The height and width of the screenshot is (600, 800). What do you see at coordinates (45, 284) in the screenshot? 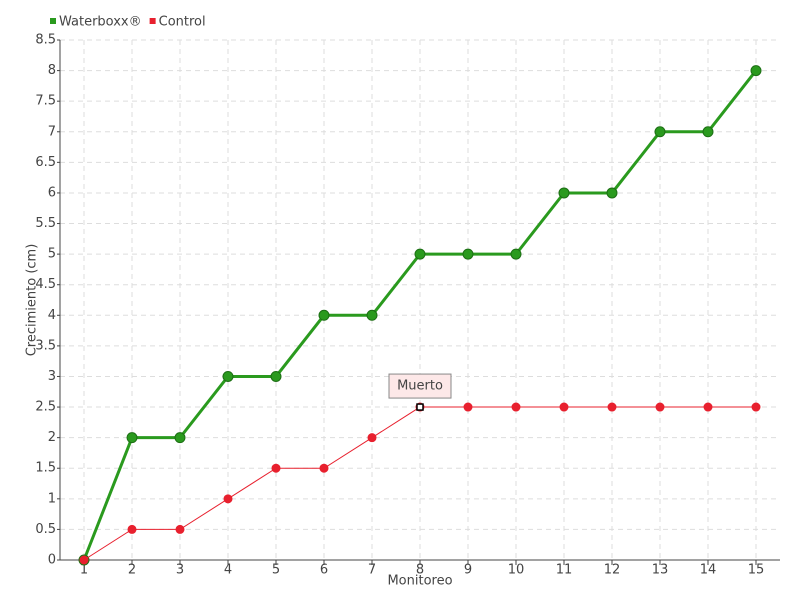
I see `y-tick-label: 4.5` at bounding box center [45, 284].